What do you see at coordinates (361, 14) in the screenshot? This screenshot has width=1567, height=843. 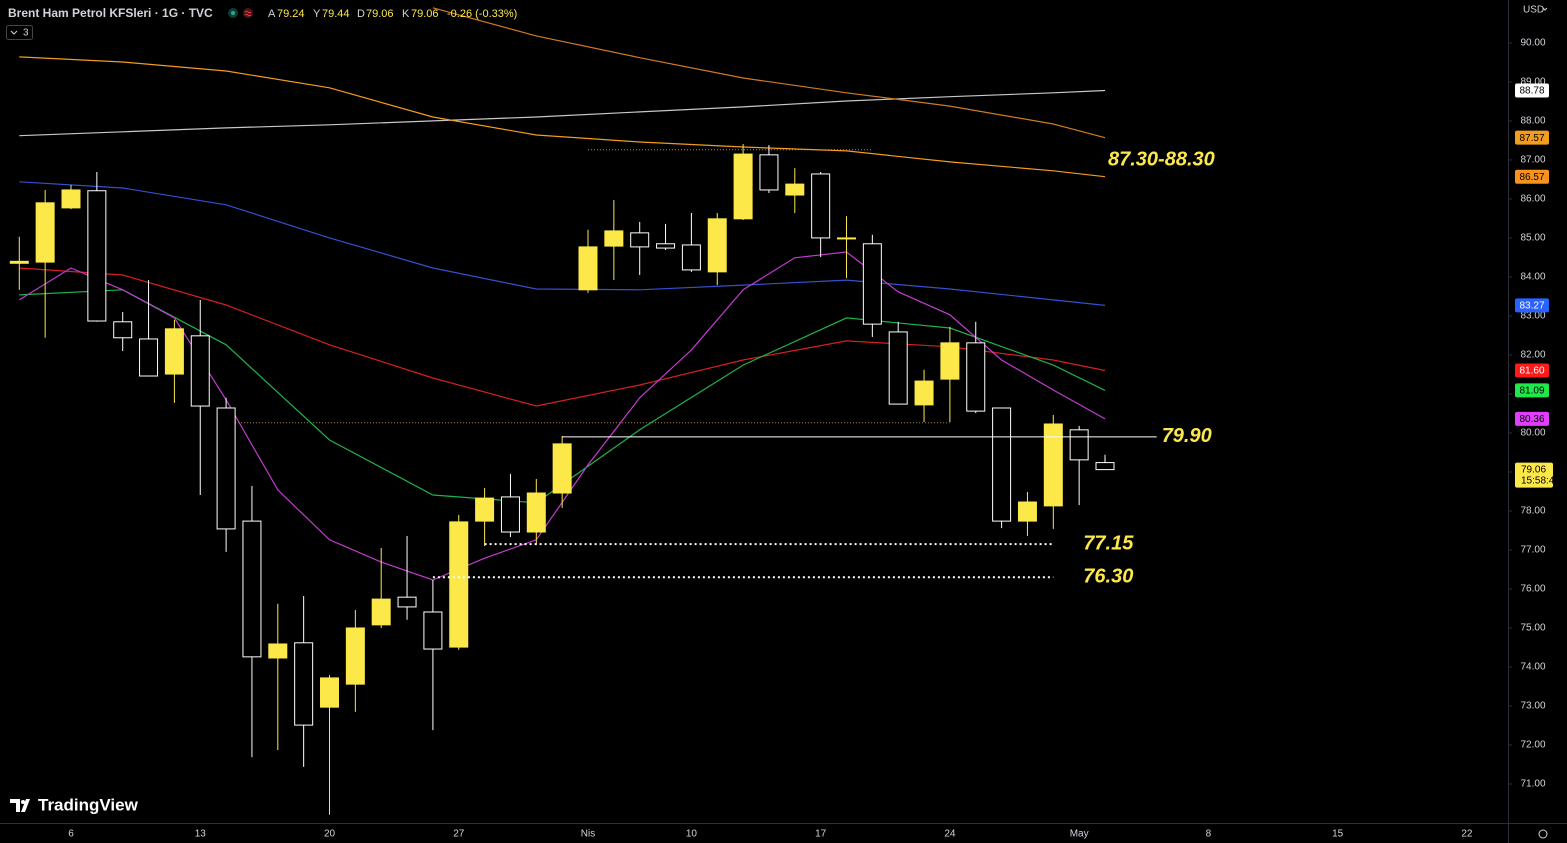 I see `ohlc-key: D` at bounding box center [361, 14].